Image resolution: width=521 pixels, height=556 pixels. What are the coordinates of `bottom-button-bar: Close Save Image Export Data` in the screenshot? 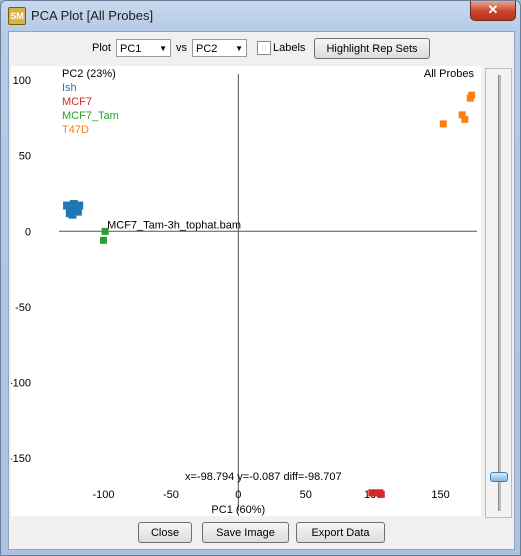 It's located at (261, 533).